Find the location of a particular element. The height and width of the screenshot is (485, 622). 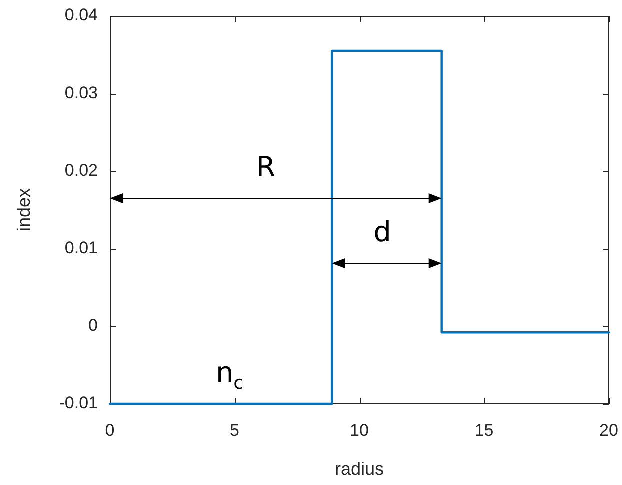

x-tick-label: 5 is located at coordinates (235, 430).